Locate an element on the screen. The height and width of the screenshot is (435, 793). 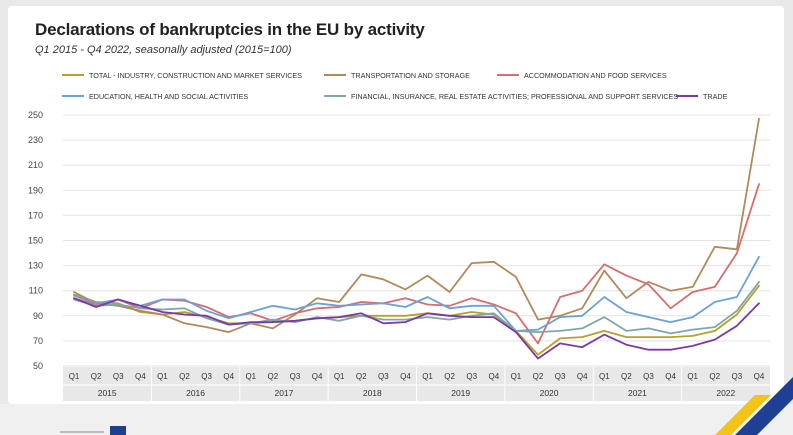
y-tick-label: 210 is located at coordinates (35, 165).